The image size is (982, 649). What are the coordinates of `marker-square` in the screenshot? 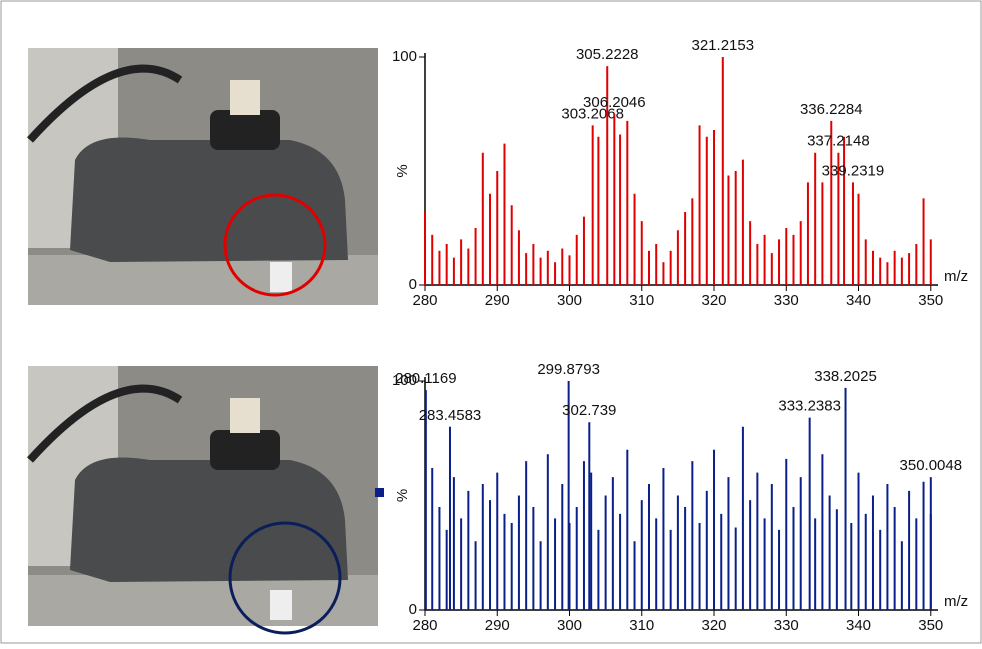 It's located at (379, 492).